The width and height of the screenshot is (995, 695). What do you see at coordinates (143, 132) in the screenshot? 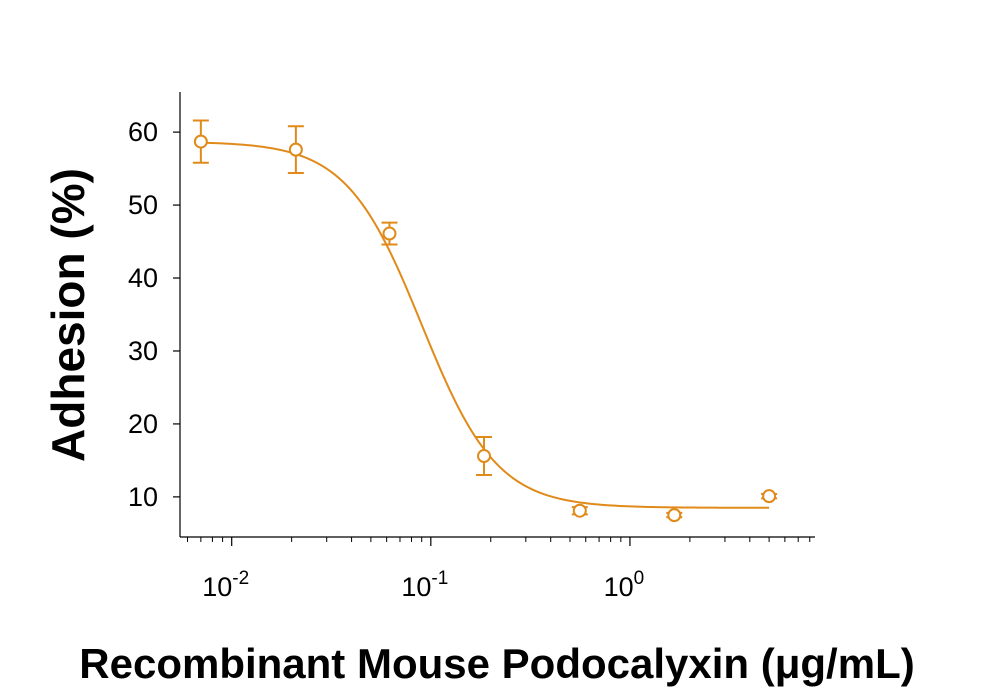
I see `y-tick-label: 60` at bounding box center [143, 132].